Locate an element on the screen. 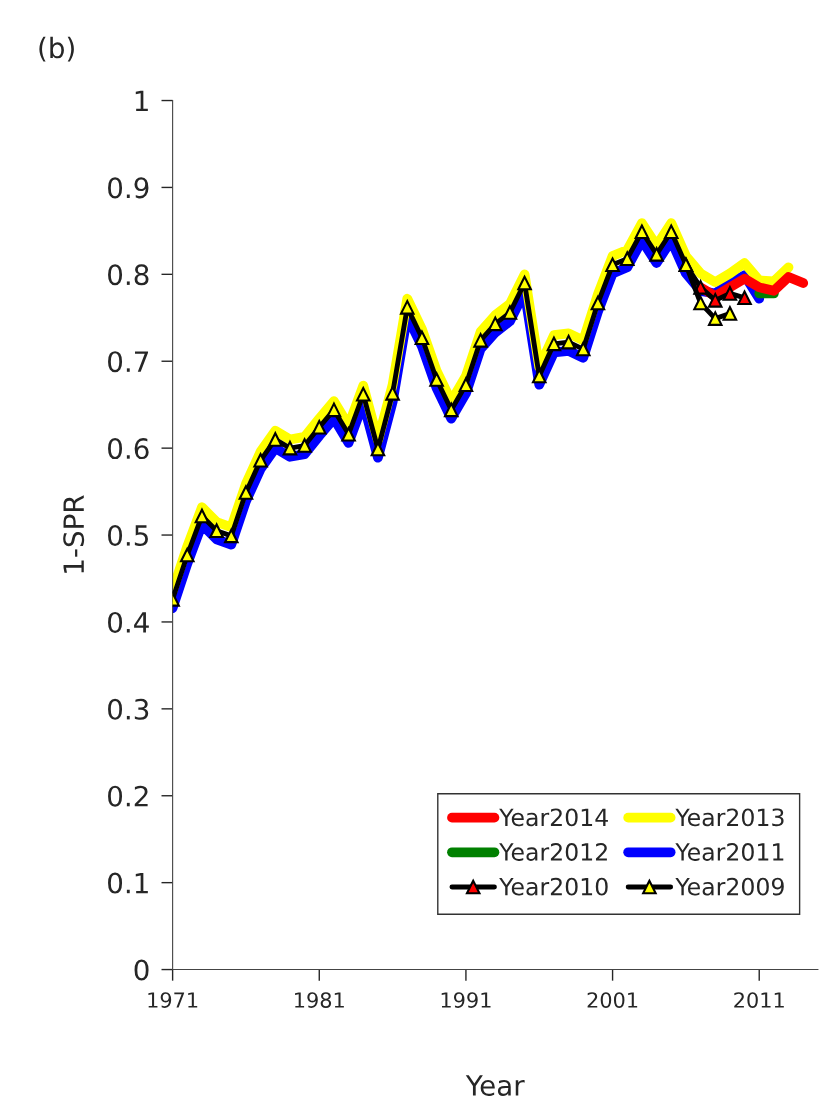 Image resolution: width=822 pixels, height=1117 pixels. y-tick-label: 1 is located at coordinates (141, 101).